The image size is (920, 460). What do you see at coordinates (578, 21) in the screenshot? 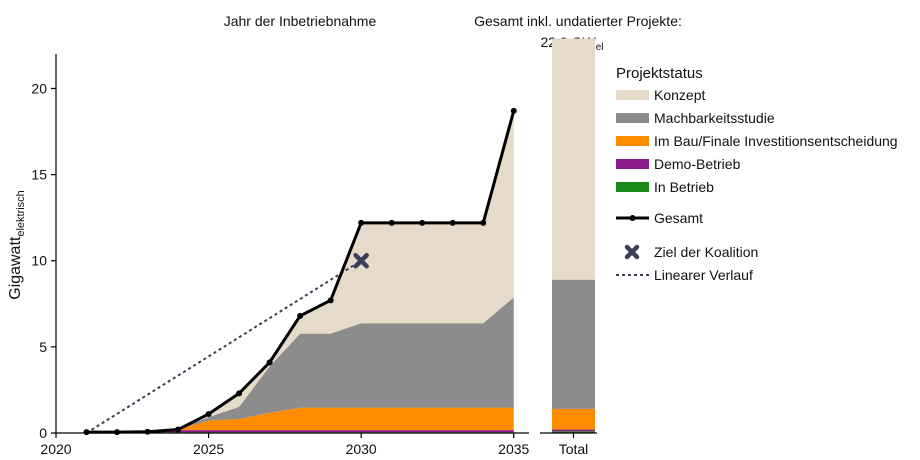
I see `header-right: Gesamt inkl. undatierter Projekte:` at bounding box center [578, 21].